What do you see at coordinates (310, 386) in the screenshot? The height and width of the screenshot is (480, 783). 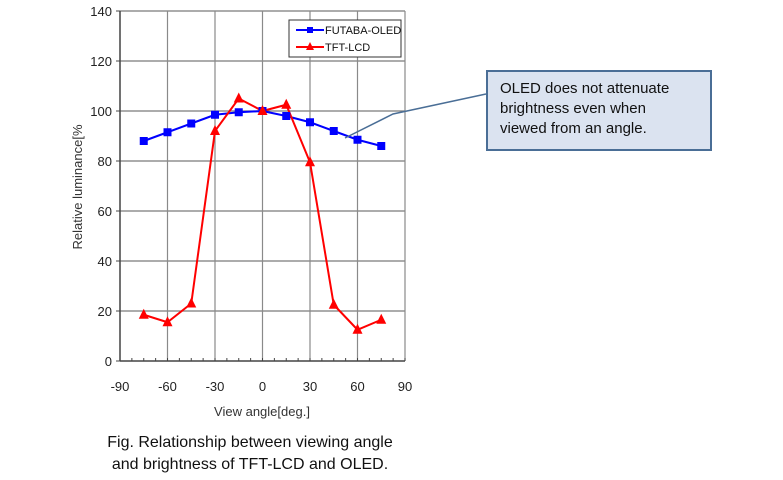 I see `x-tick-label: 30` at bounding box center [310, 386].